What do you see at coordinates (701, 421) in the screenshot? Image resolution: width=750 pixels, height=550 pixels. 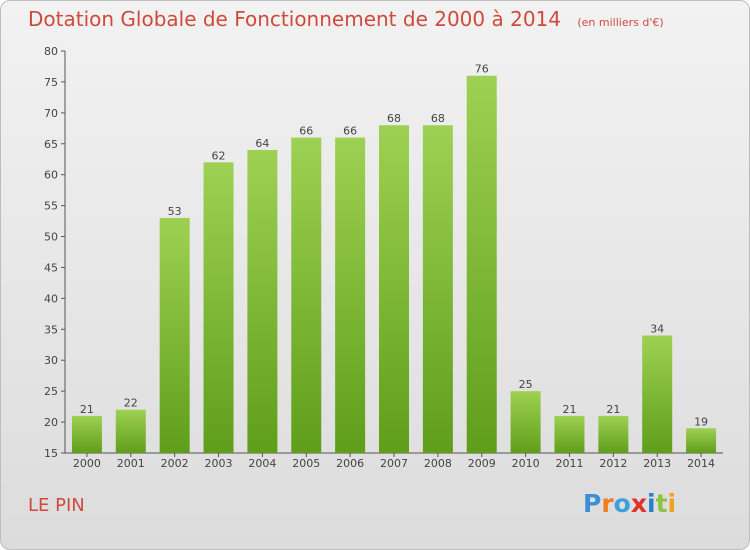 I see `bar-value-label: 19` at bounding box center [701, 421].